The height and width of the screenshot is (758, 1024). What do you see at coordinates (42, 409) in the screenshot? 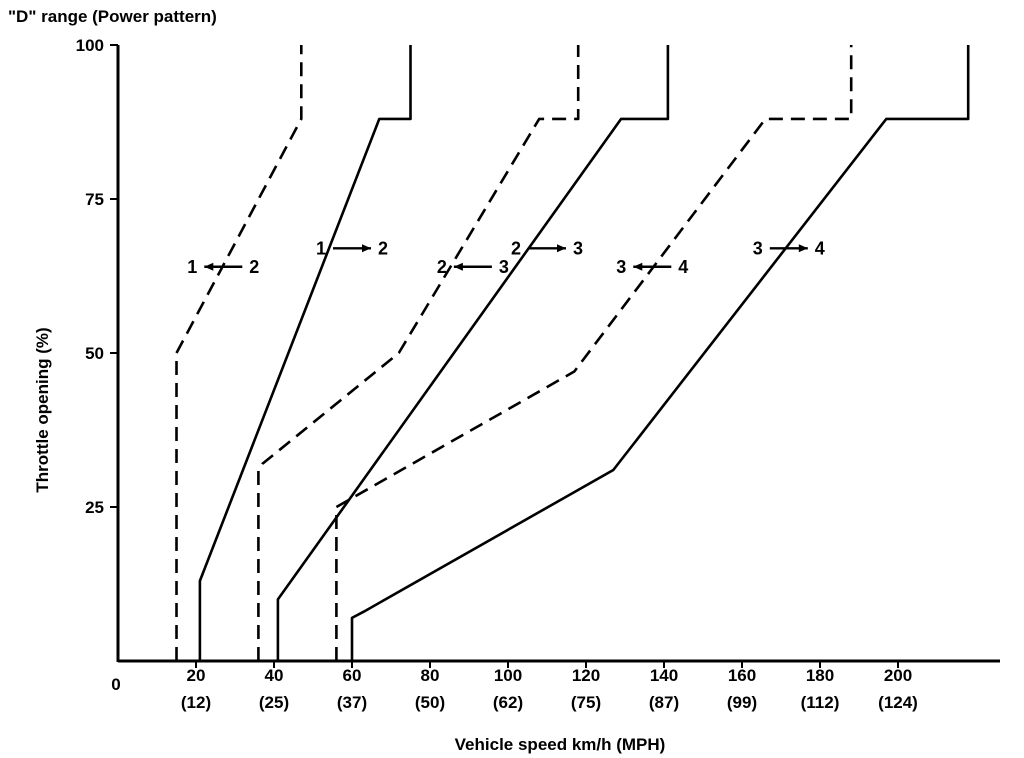
I see `y-axis-title: Throttle opening (%)` at bounding box center [42, 409].